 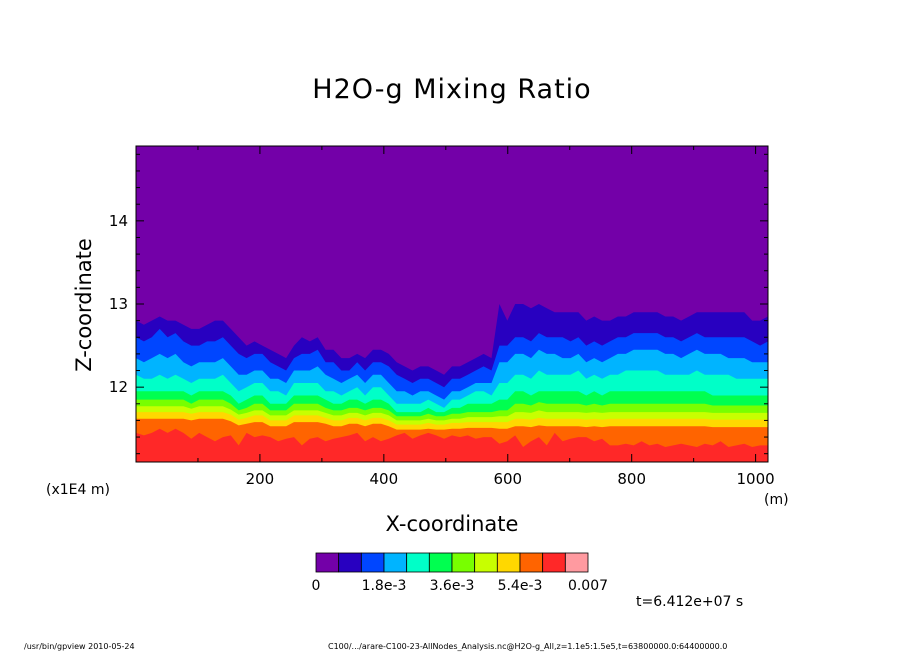 I want to click on colorbar-label: 0, so click(x=316, y=586).